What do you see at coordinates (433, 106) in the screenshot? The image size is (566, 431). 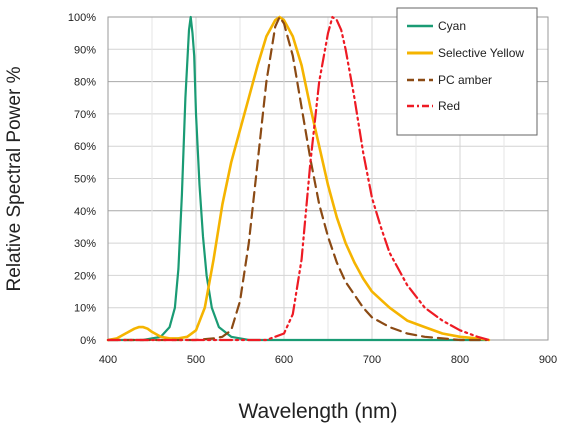 I see `legend-item-red: Red` at bounding box center [433, 106].